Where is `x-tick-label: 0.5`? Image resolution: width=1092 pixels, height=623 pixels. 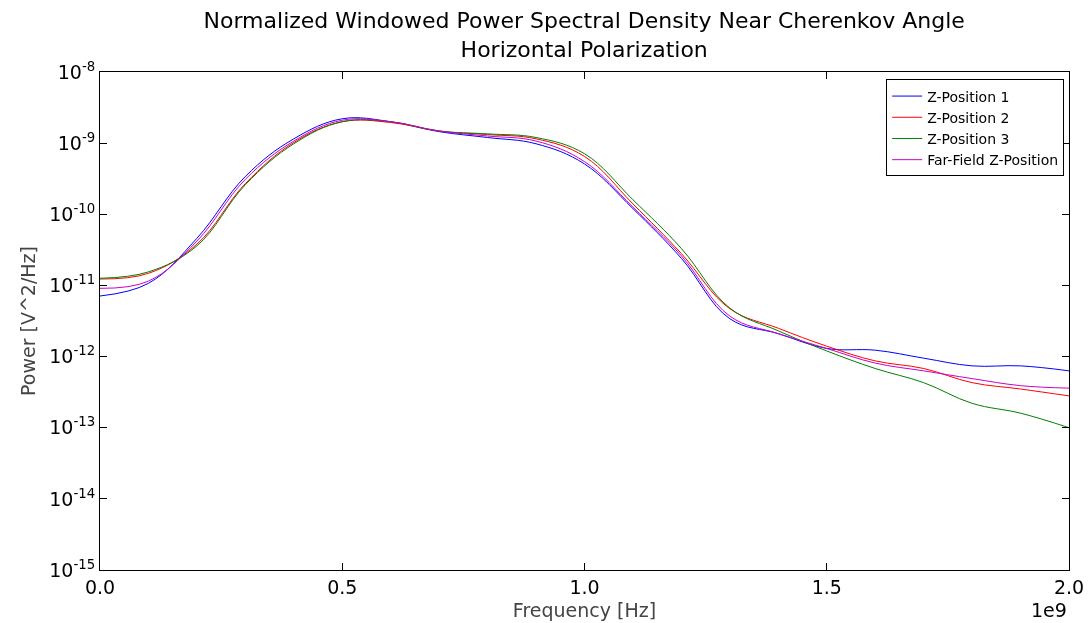
x-tick-label: 0.5 is located at coordinates (342, 586).